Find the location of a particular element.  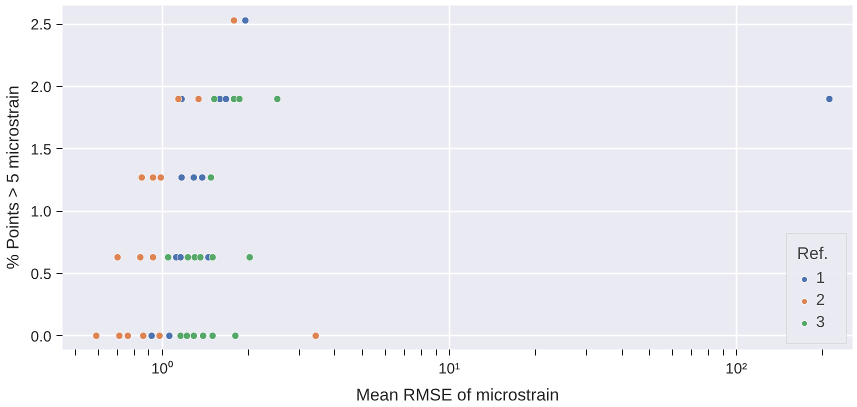

y-tick-label: 1.0 is located at coordinates (41, 212).